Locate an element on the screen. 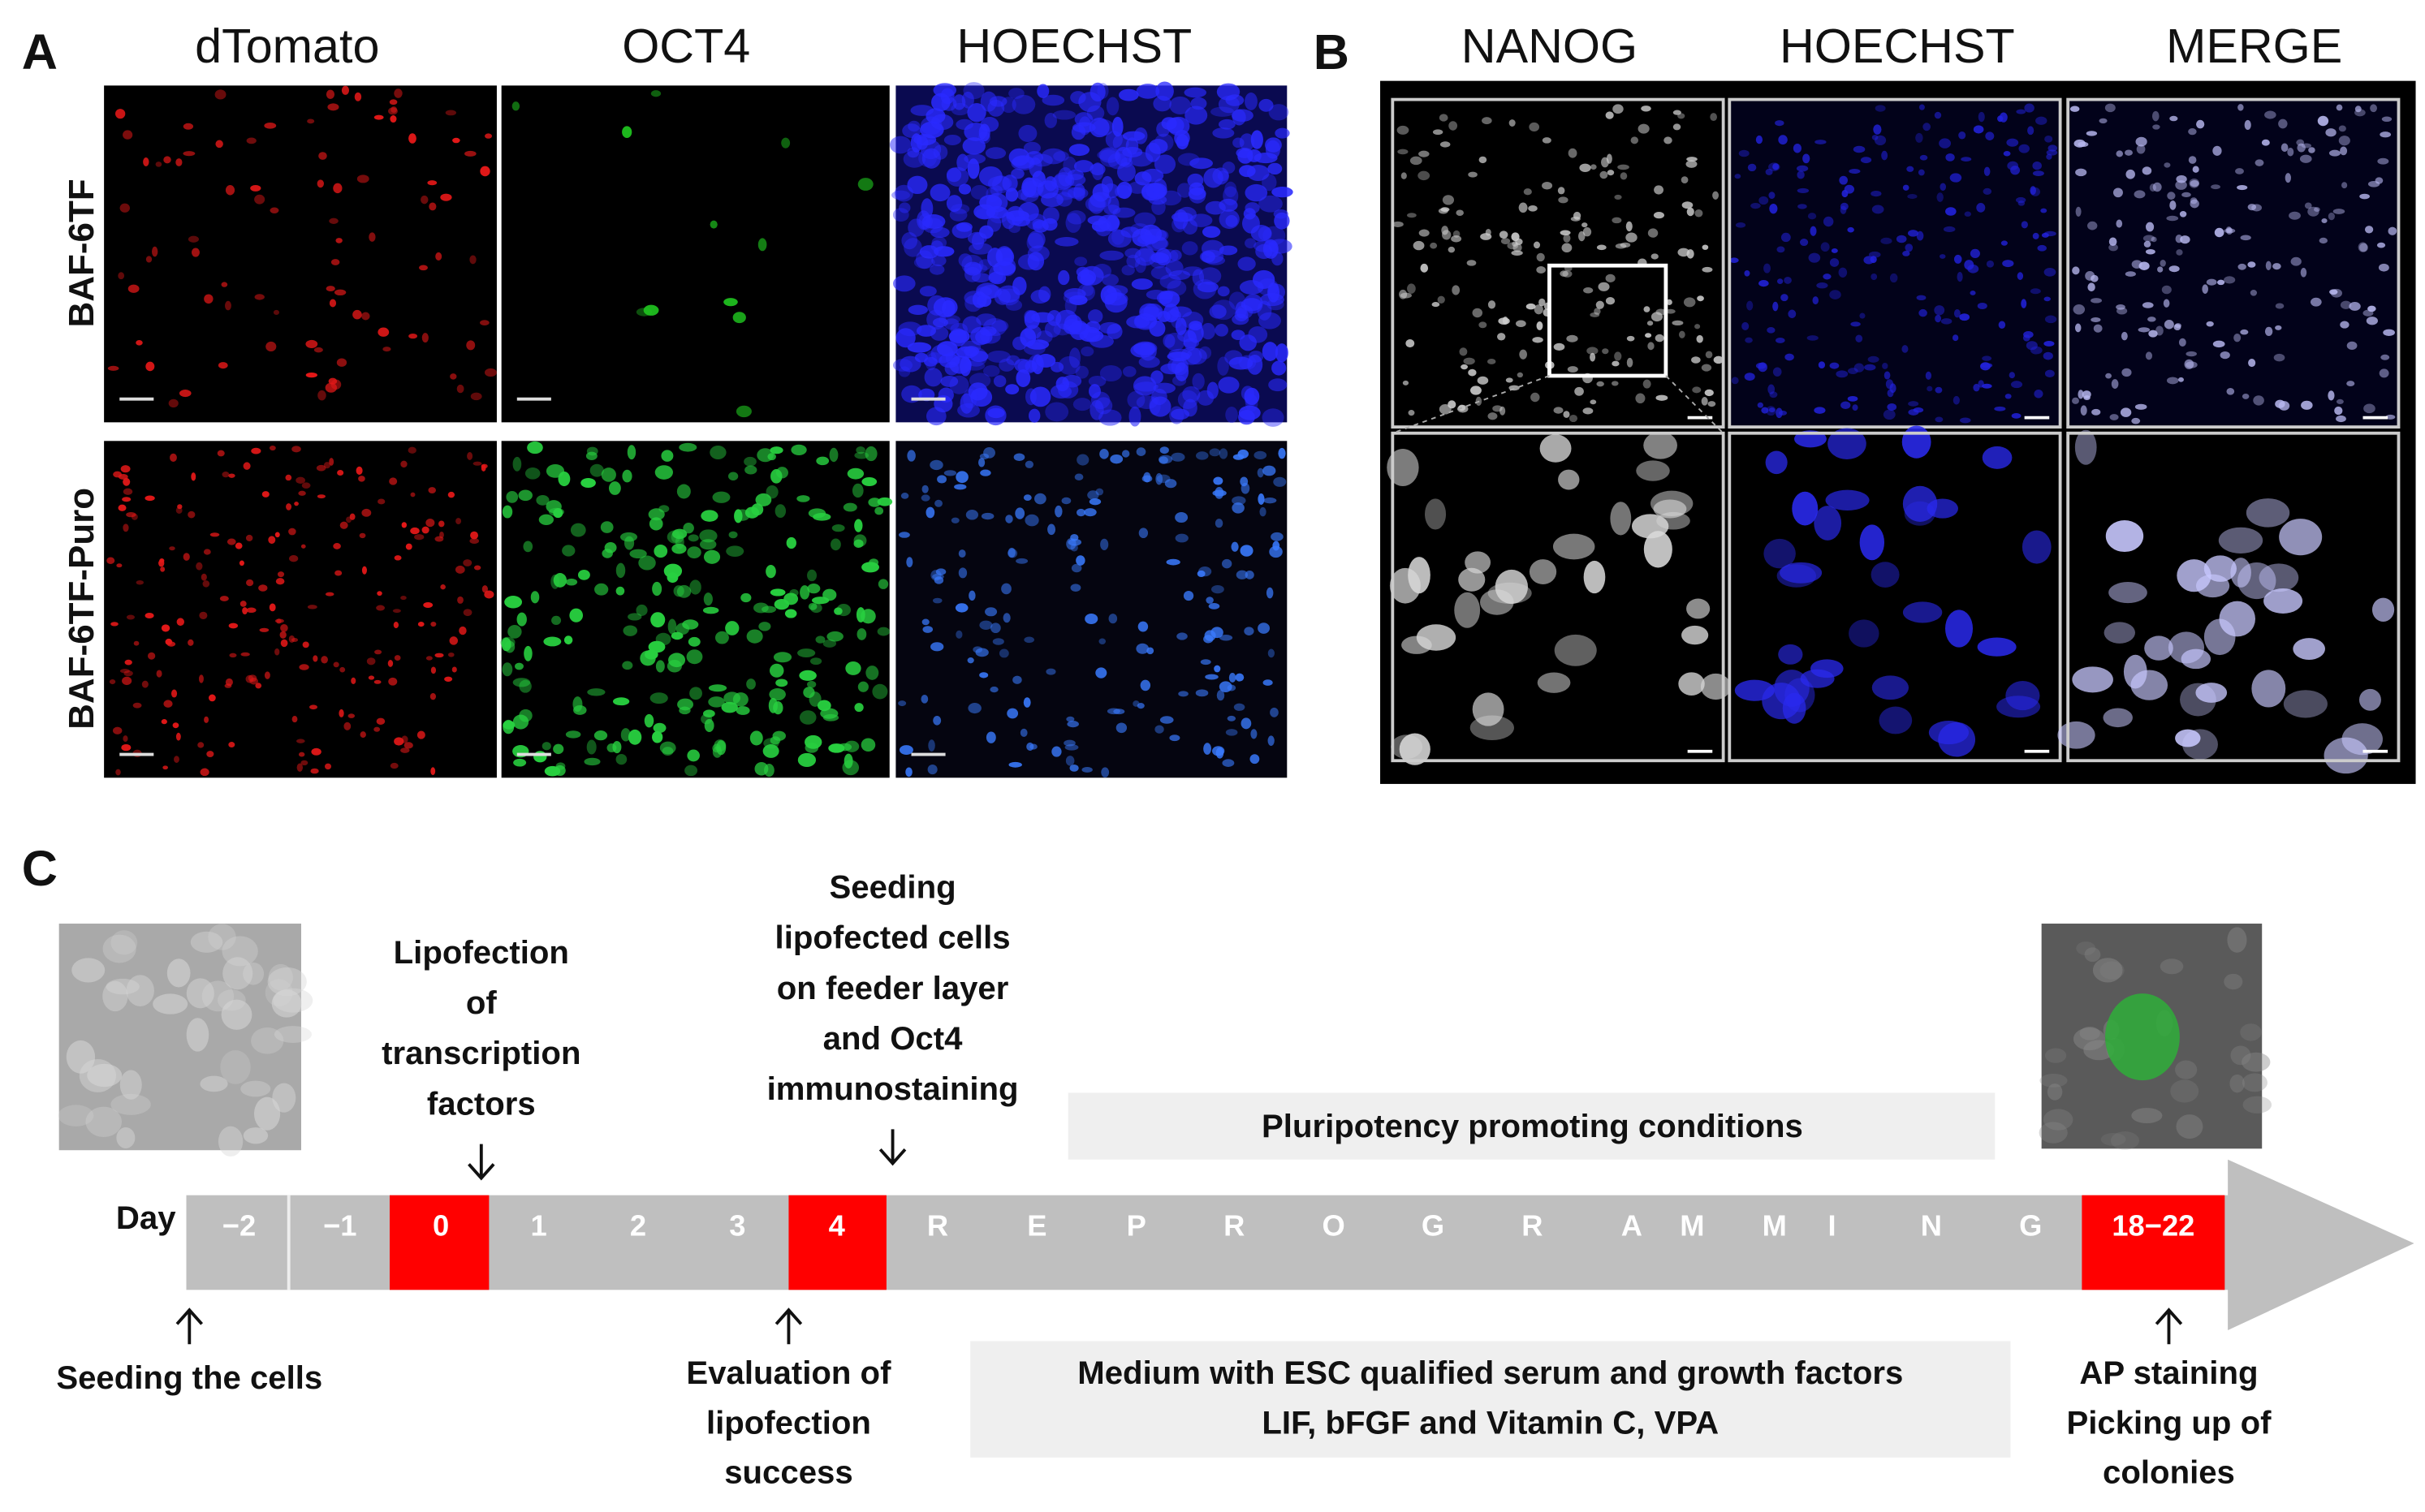 This screenshot has width=2425, height=1512. day-label: I is located at coordinates (1832, 1225).